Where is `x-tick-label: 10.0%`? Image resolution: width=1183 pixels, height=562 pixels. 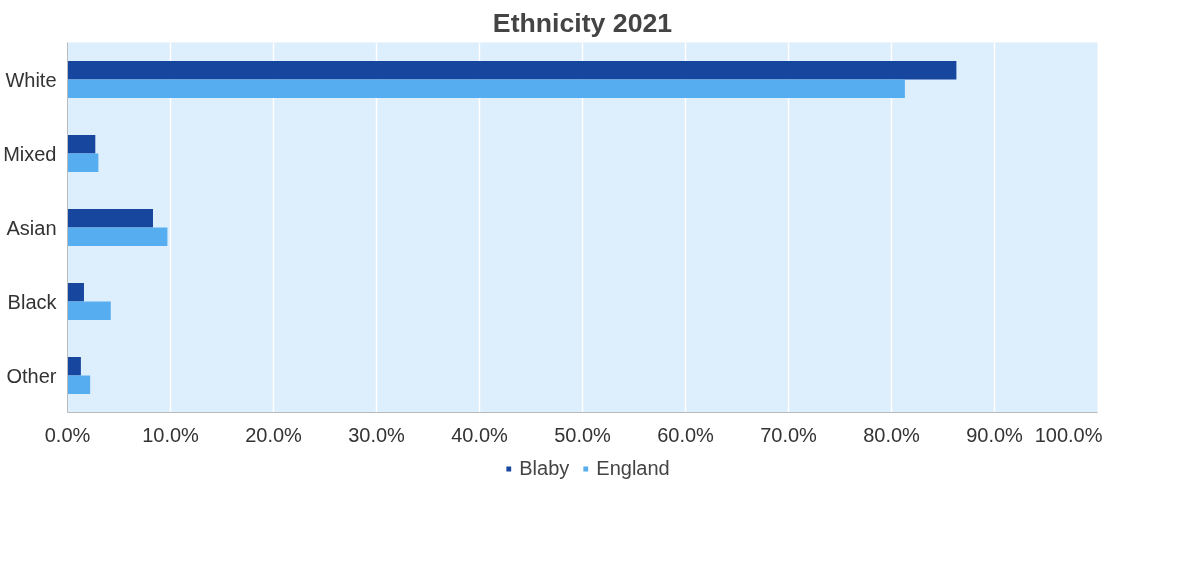 x-tick-label: 10.0% is located at coordinates (171, 434).